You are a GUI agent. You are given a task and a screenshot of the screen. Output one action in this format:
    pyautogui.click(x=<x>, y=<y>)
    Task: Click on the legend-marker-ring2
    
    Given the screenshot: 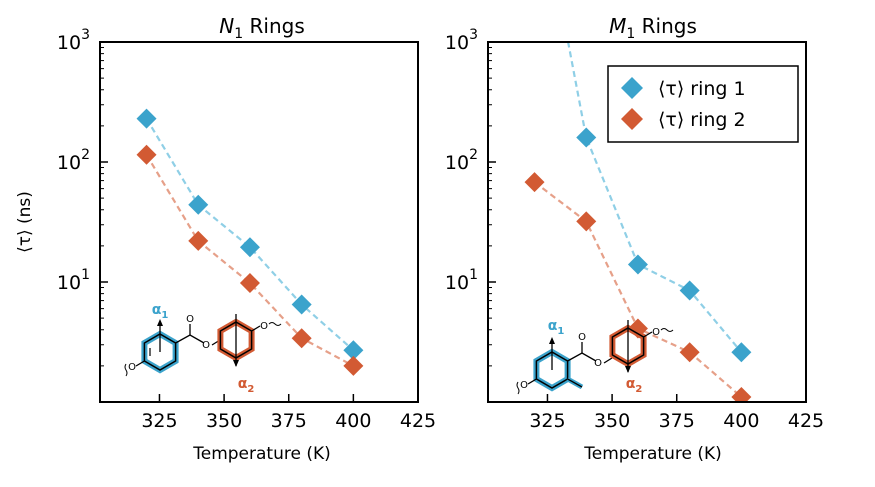 What is the action you would take?
    pyautogui.click(x=632, y=119)
    